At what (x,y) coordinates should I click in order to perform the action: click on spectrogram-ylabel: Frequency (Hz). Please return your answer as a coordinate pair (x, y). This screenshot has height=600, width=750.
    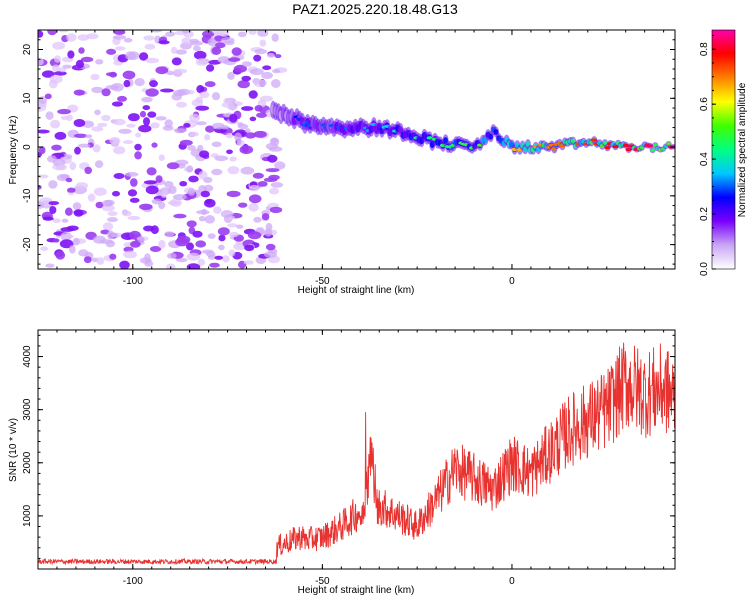
    Looking at the image, I should click on (13, 150).